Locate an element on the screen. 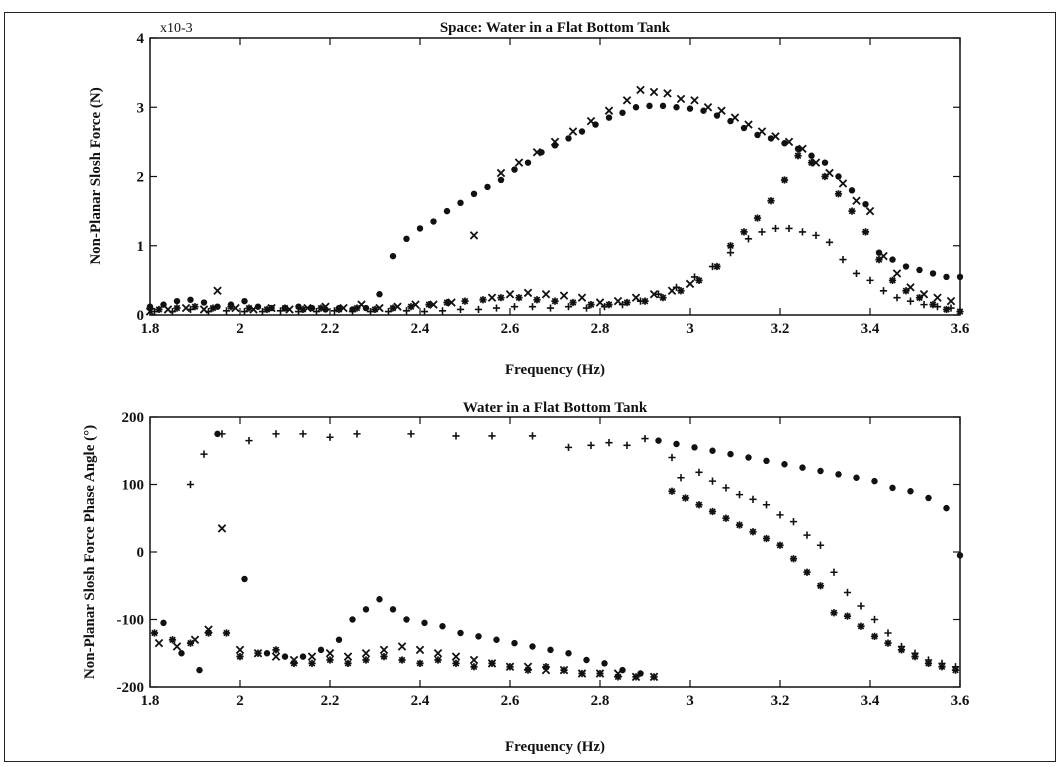  phase-x-tick-label: 1.8 is located at coordinates (150, 701).